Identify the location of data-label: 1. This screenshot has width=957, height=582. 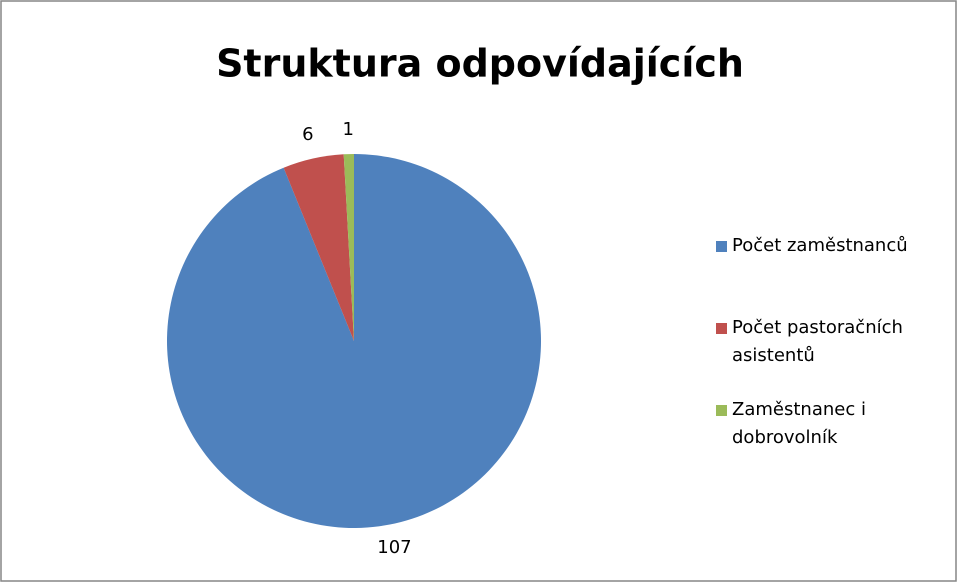
(347, 129).